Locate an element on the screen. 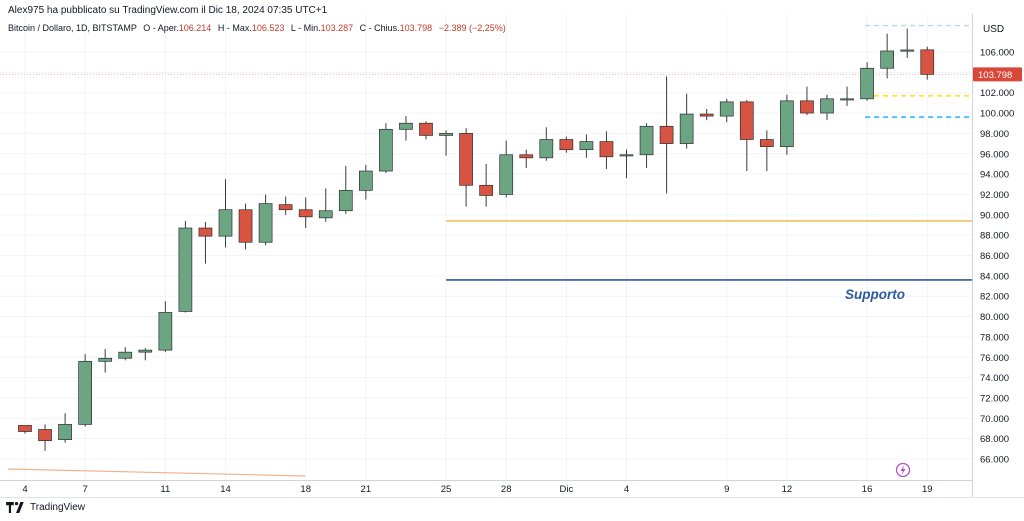 The image size is (1024, 521). y-tick-label: 96.000 is located at coordinates (994, 154).